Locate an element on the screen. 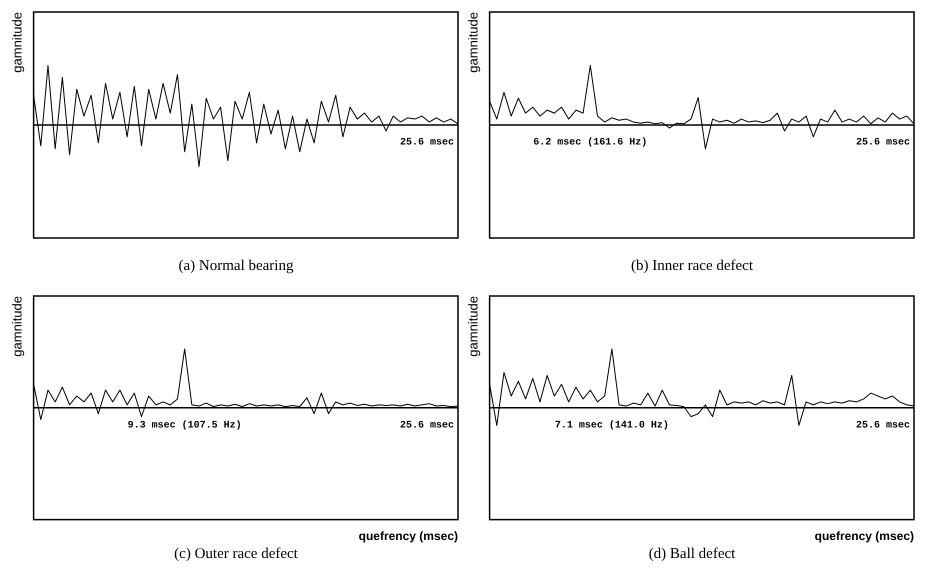 This screenshot has height=585, width=928. annotation: 6.2 msec (161.6 Hz) is located at coordinates (590, 142).